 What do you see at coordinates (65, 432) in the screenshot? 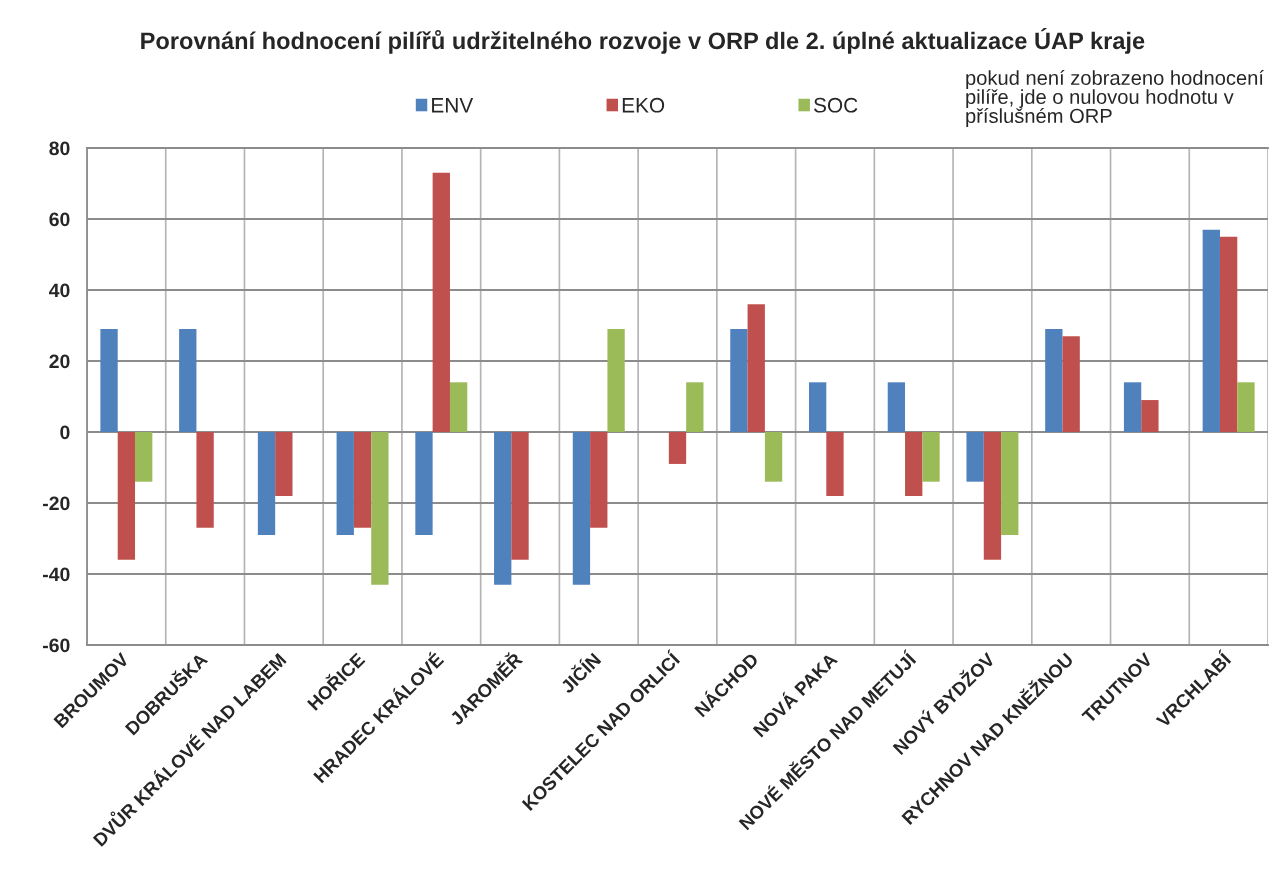
I see `y-tick-label: 0` at bounding box center [65, 432].